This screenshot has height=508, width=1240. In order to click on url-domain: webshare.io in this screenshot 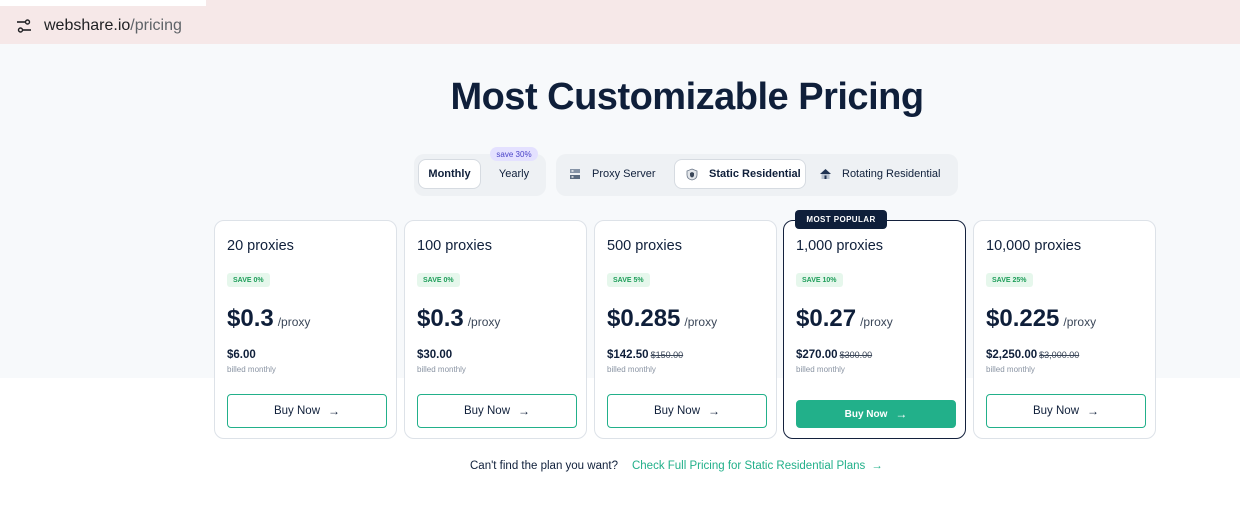, I will do `click(87, 25)`.